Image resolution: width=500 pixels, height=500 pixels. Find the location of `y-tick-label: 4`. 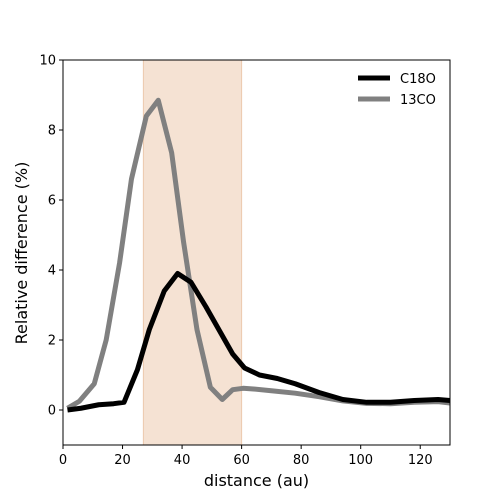

y-tick-label: 4 is located at coordinates (52, 271).